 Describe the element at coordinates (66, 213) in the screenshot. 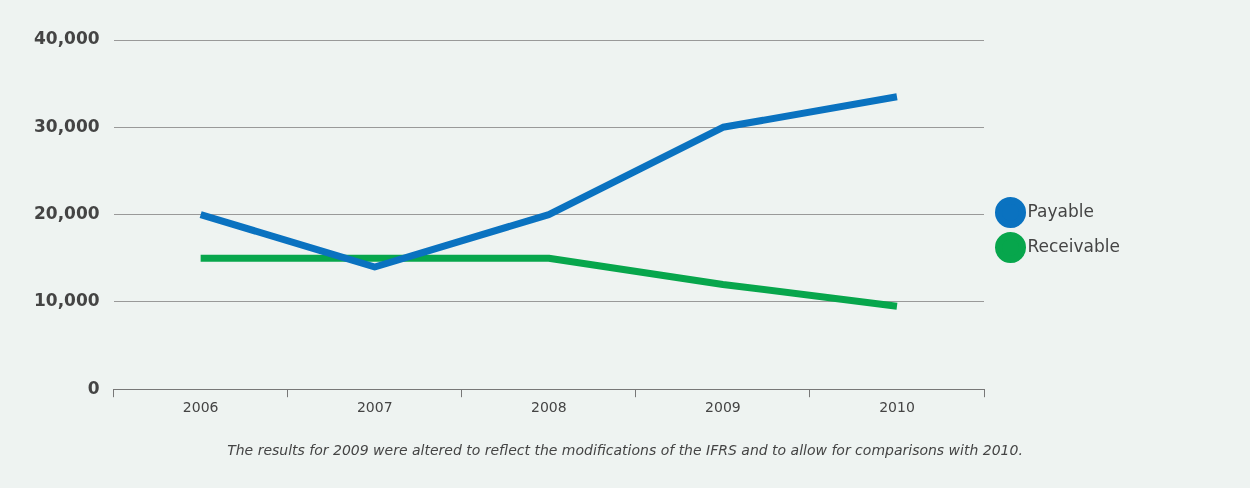

I see `y-tick-label: 20,000` at that location.